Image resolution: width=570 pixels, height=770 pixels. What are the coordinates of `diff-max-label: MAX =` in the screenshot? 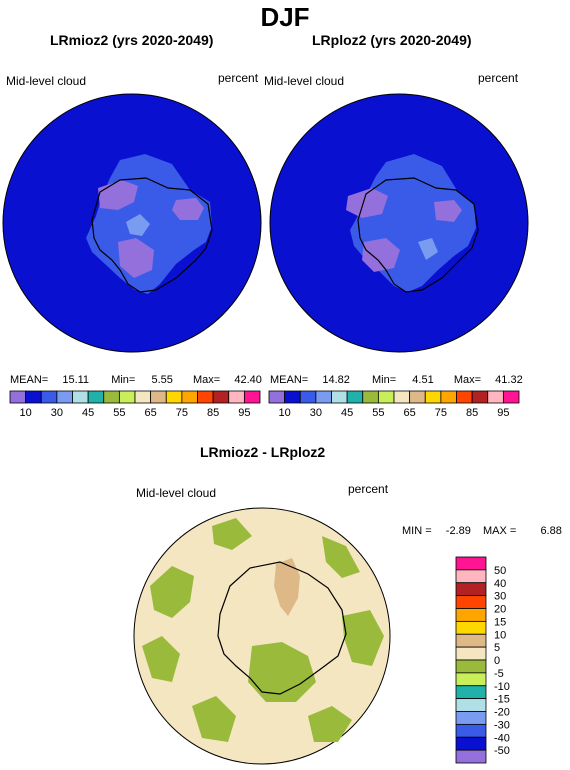 It's located at (499, 531).